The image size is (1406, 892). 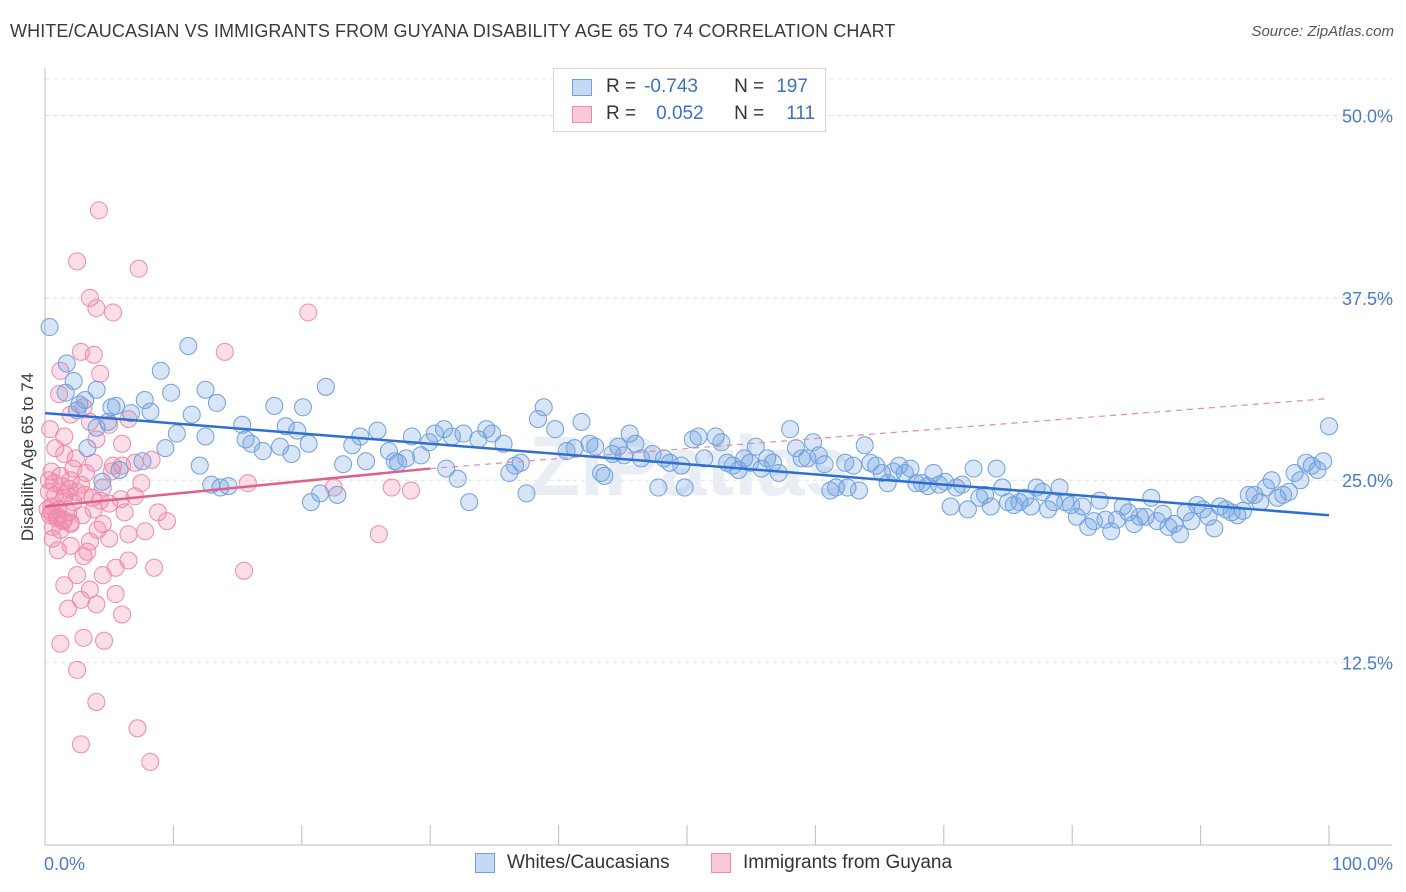 I want to click on legend-row-guyana: R = 0.052 N = 111, so click(x=693, y=114).